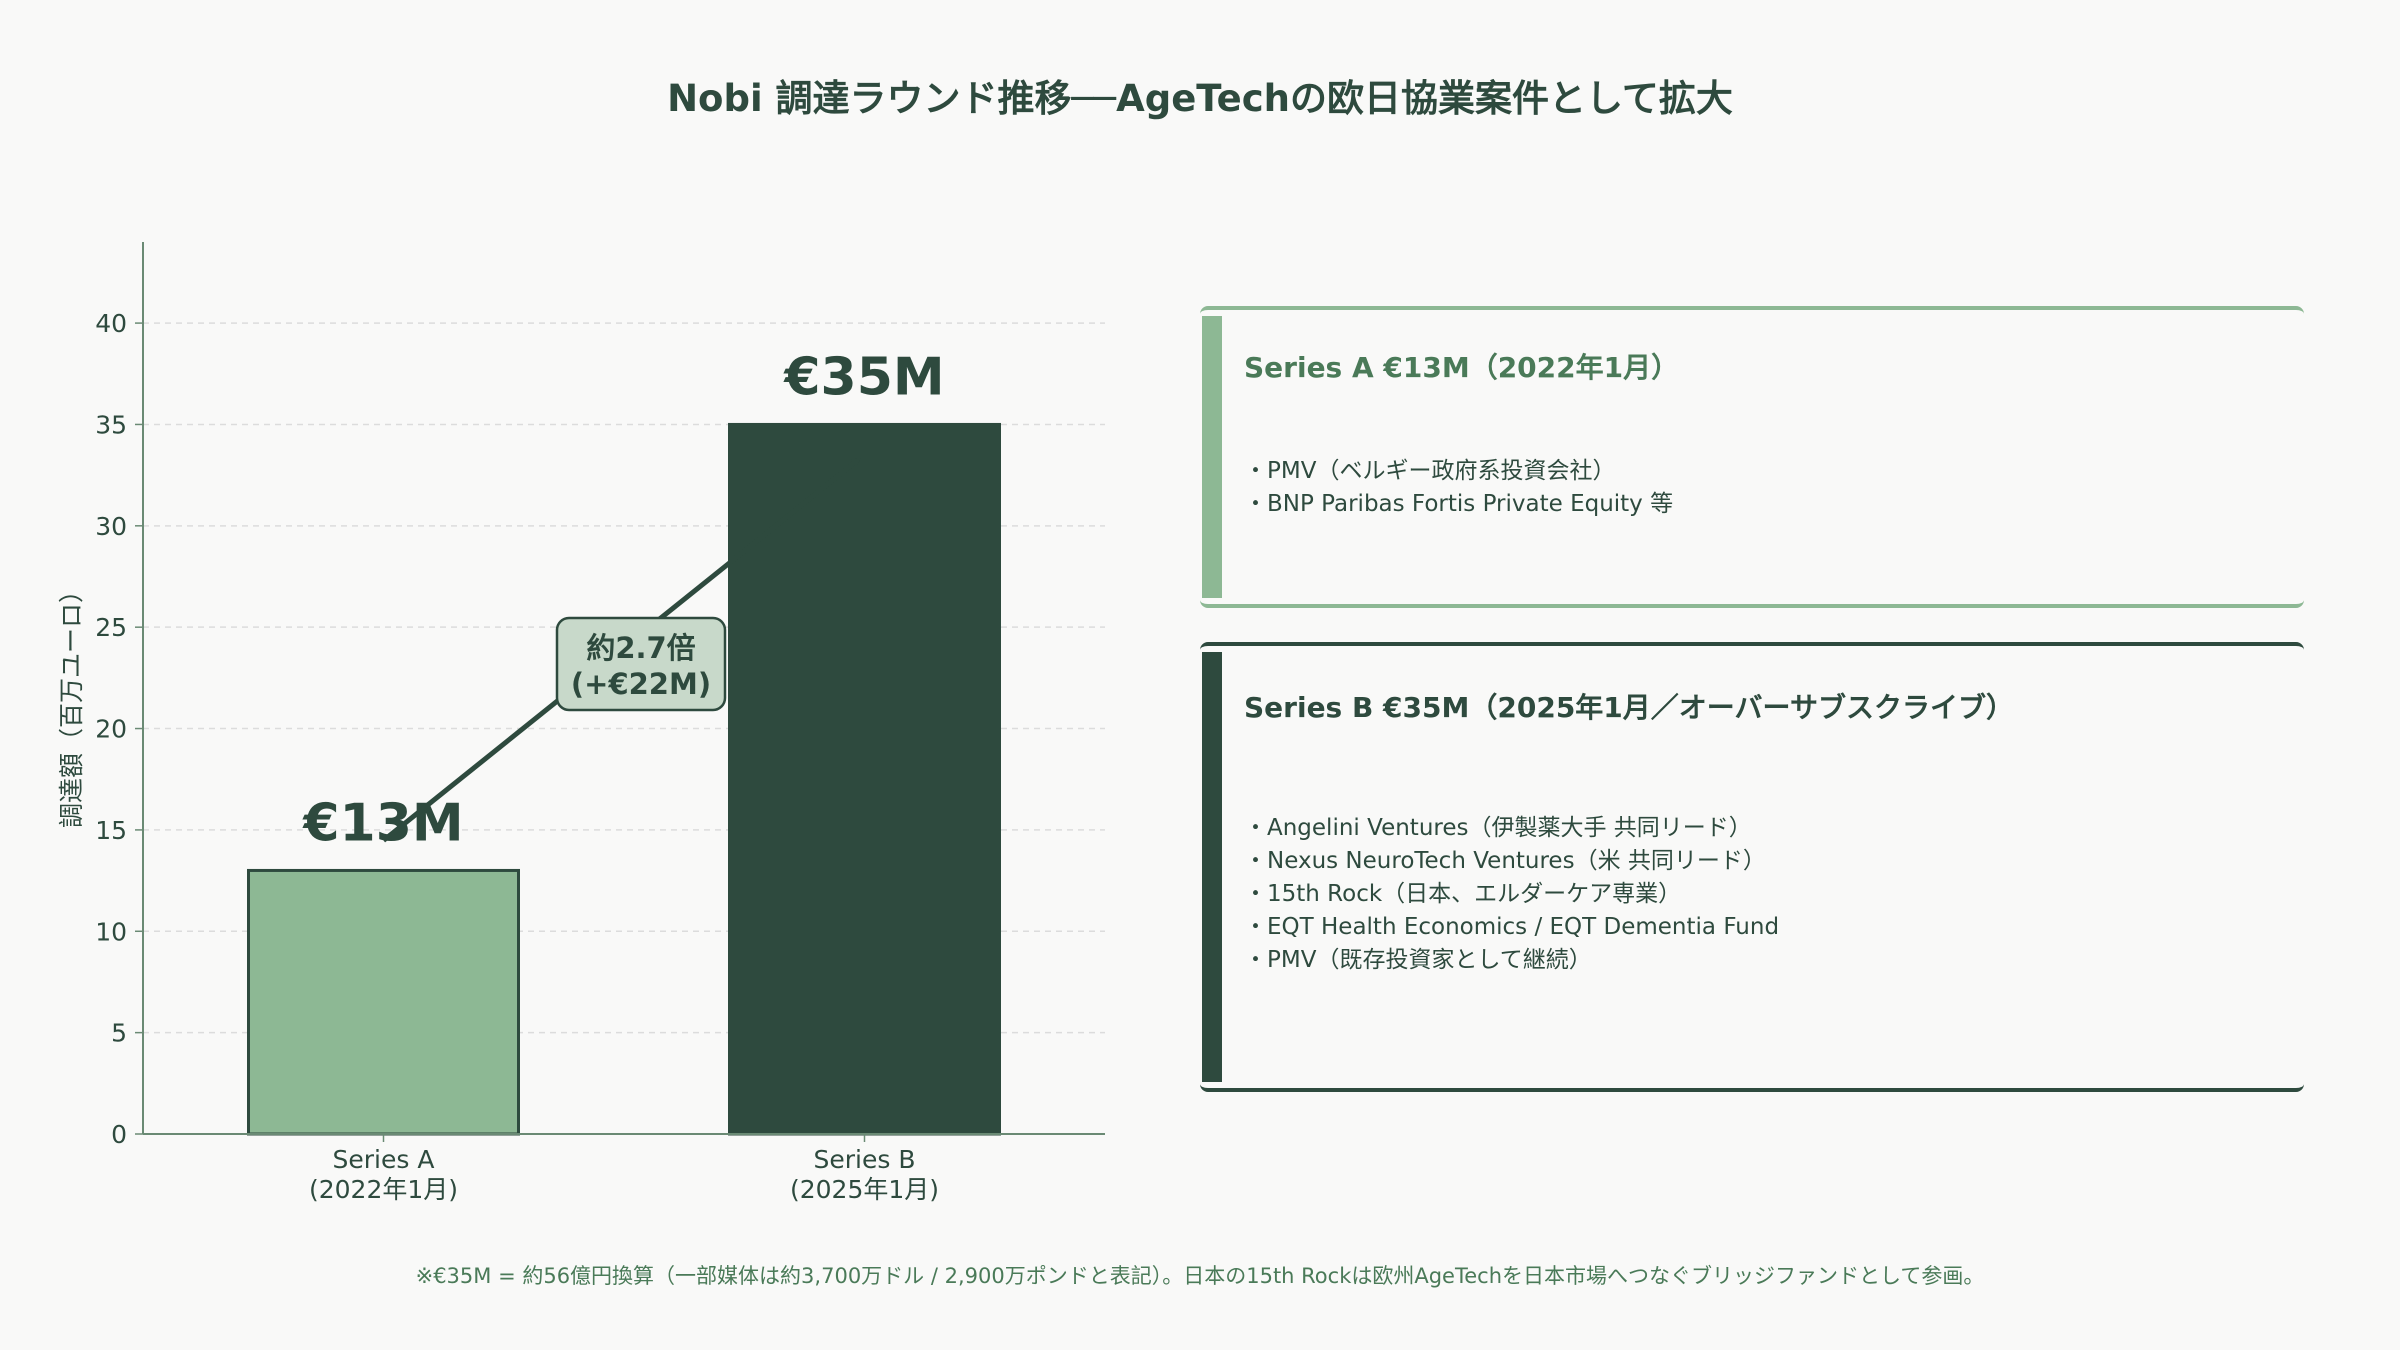  I want to click on series-a-title: Series A €13M（2022年1月）, so click(1462, 367).